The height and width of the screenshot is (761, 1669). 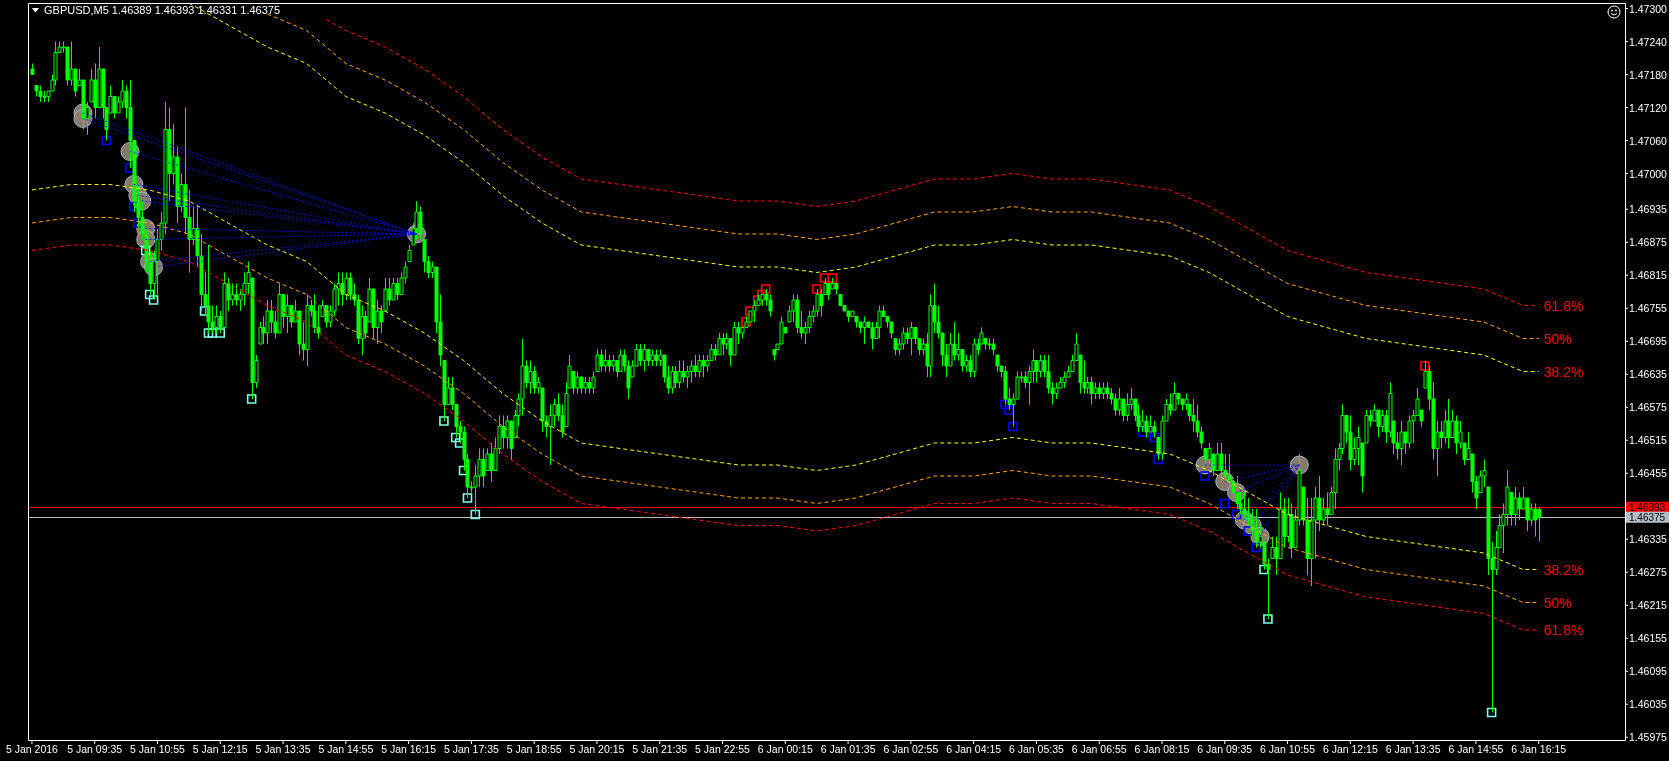 What do you see at coordinates (1036, 749) in the screenshot?
I see `x-tick-label: 6 Jan 05:35` at bounding box center [1036, 749].